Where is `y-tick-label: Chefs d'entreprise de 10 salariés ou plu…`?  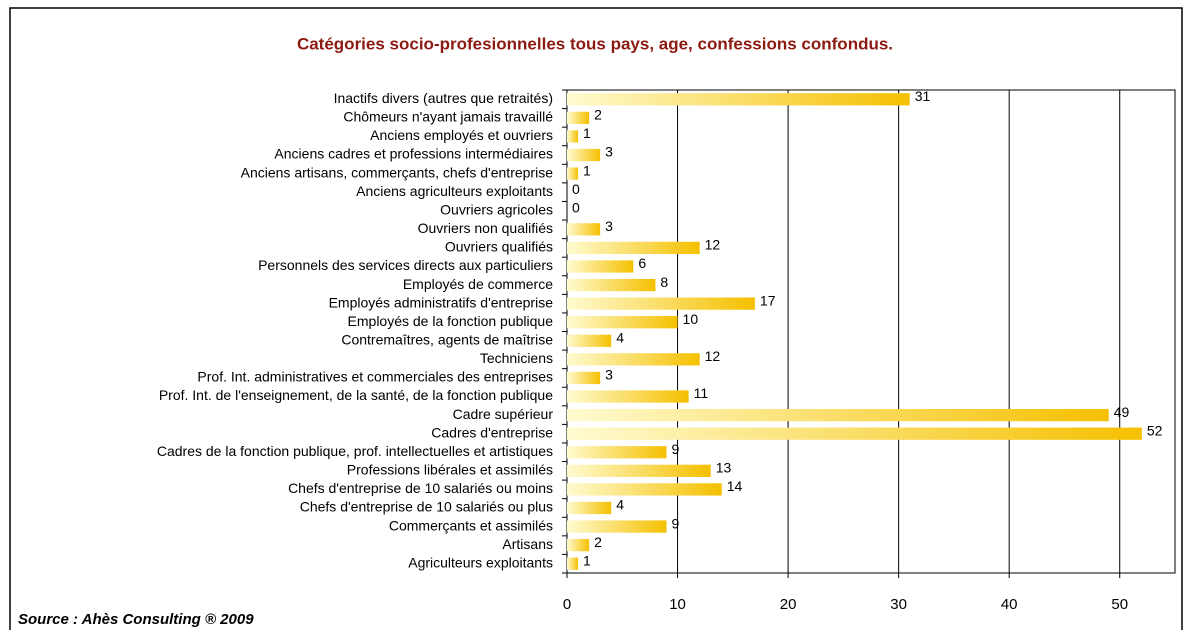 y-tick-label: Chefs d'entreprise de 10 salariés ou plu… is located at coordinates (426, 507).